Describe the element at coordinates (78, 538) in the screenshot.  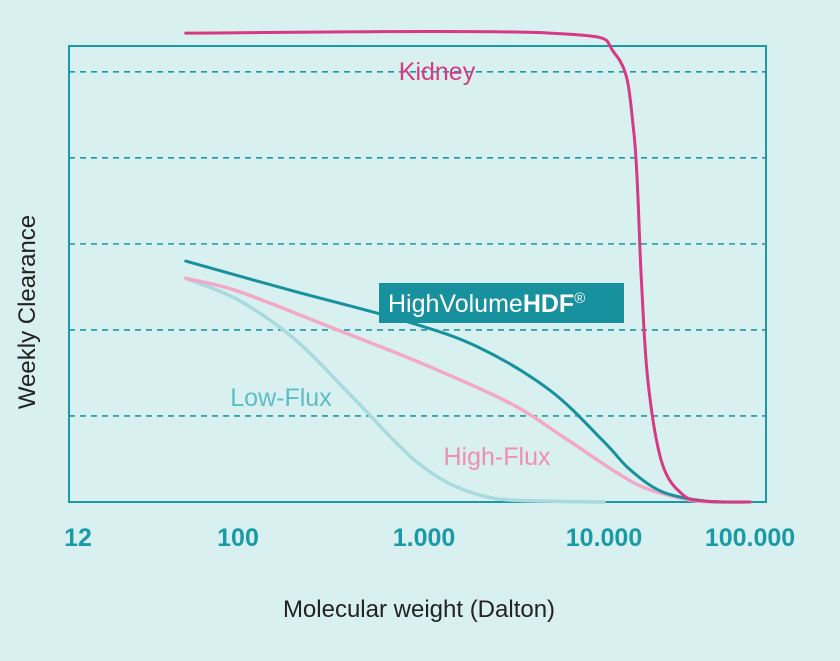
I see `x-tick-label: 12` at that location.